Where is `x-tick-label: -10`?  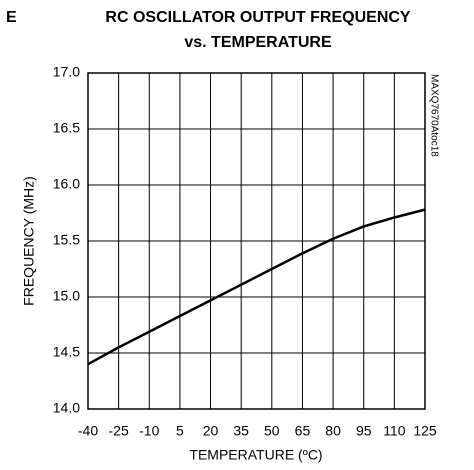 x-tick-label: -10 is located at coordinates (149, 431).